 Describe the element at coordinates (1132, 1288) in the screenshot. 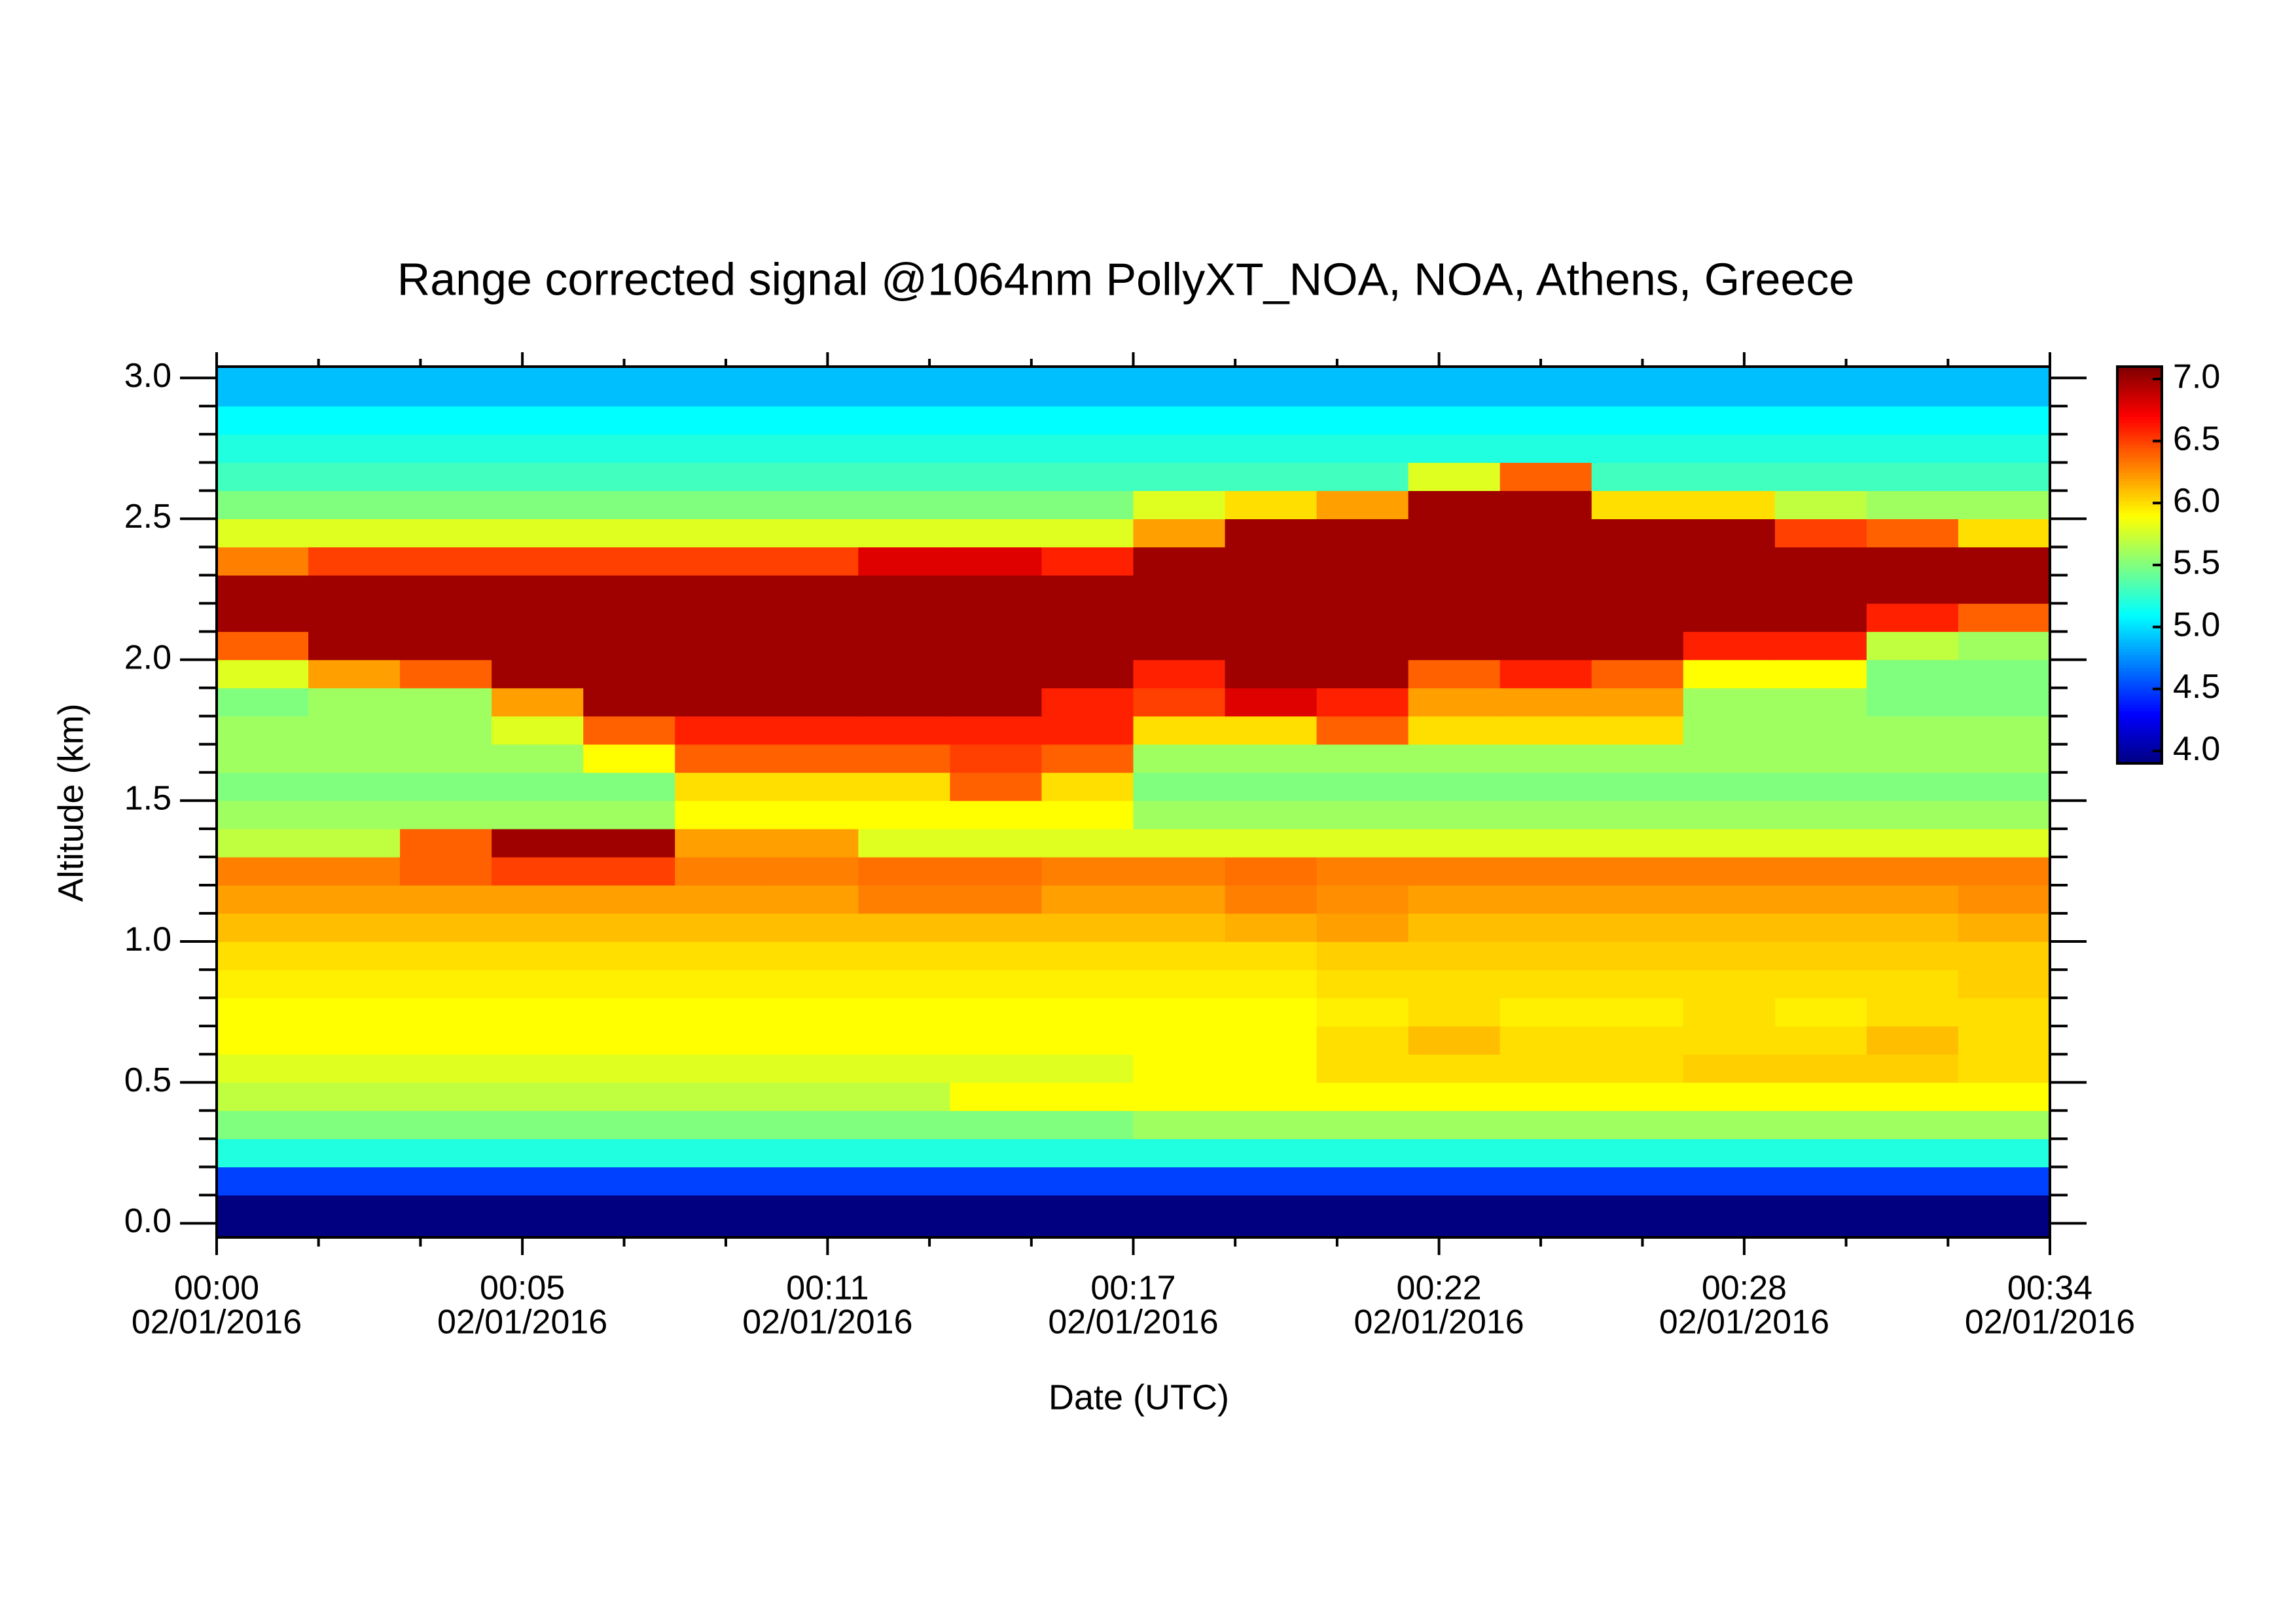

I see `x-tick-label: 00:17` at that location.